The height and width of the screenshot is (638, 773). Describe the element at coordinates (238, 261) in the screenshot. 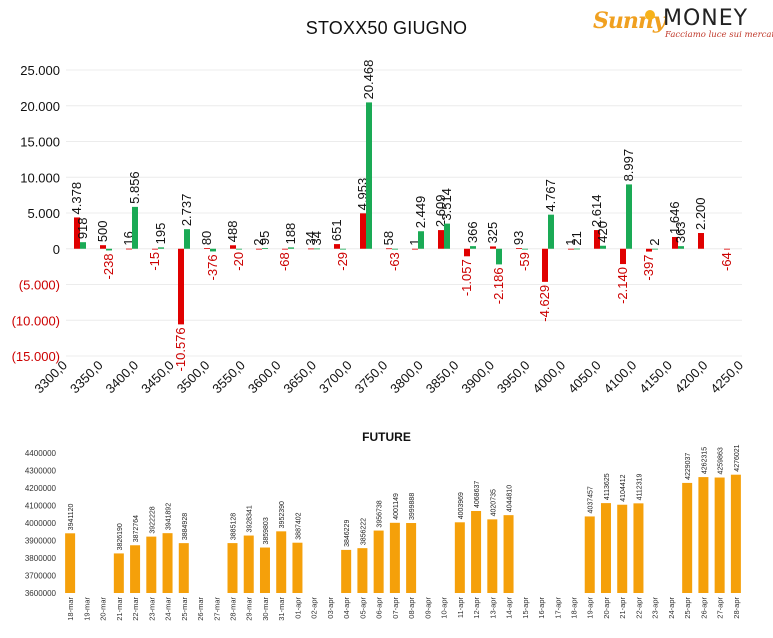

I see `data-label: -20` at that location.